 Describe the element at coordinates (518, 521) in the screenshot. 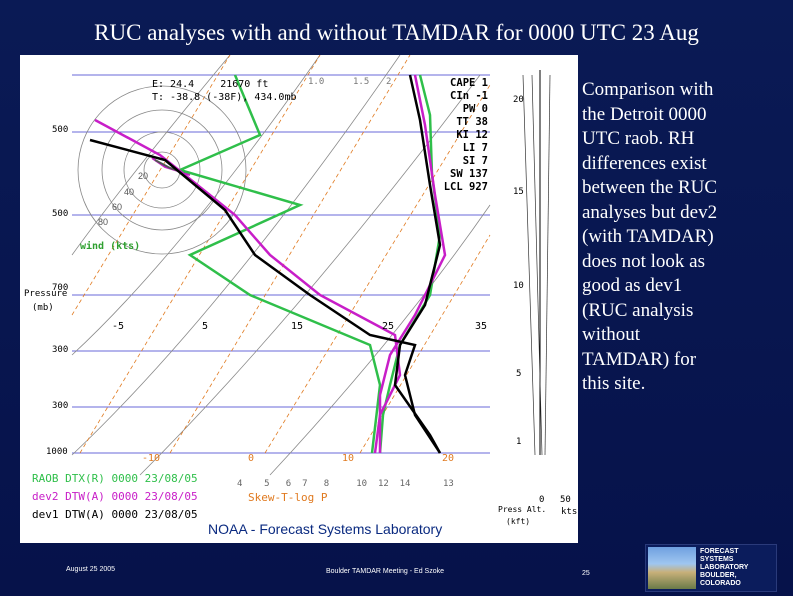

I see `height-axis-unit: (kft)` at that location.